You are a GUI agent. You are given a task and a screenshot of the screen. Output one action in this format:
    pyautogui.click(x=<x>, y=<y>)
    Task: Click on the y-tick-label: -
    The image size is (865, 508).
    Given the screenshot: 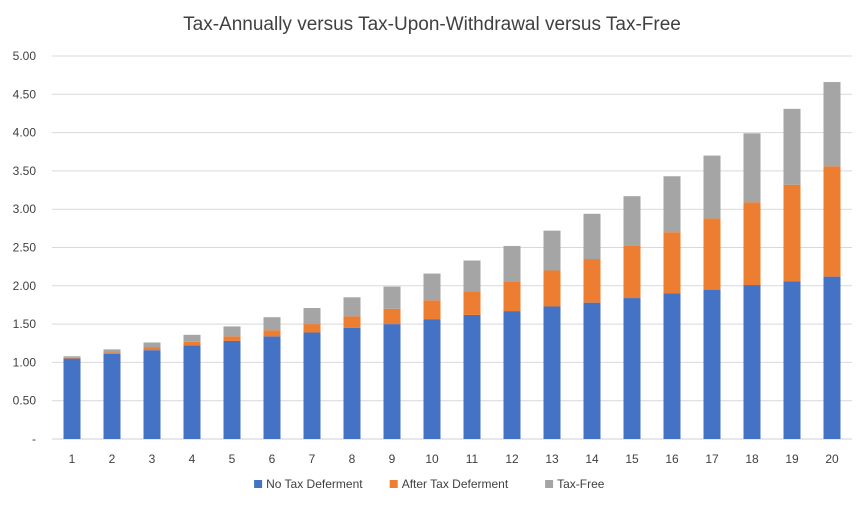 What is the action you would take?
    pyautogui.click(x=34, y=439)
    